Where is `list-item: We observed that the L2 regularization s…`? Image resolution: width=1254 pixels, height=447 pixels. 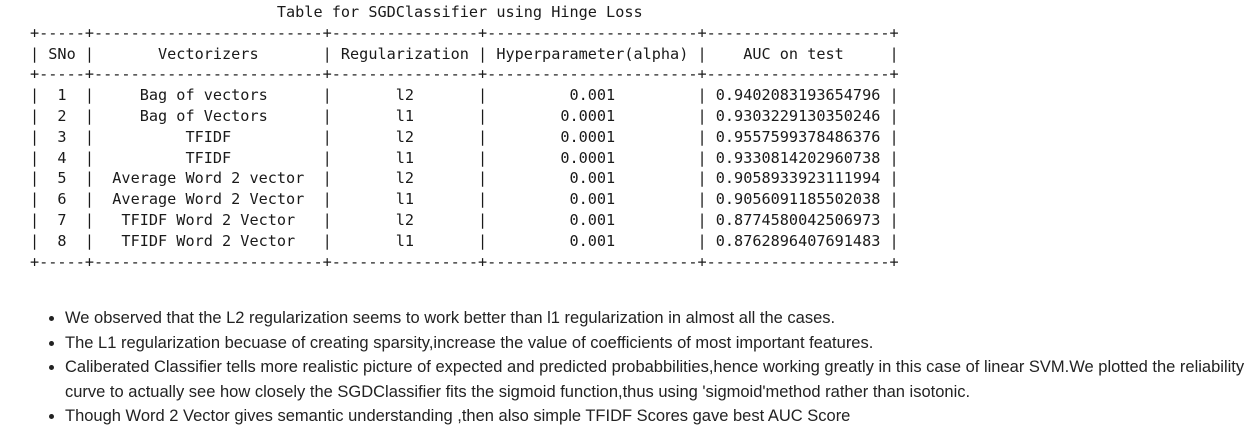 list-item: We observed that the L2 regularization s… is located at coordinates (659, 318).